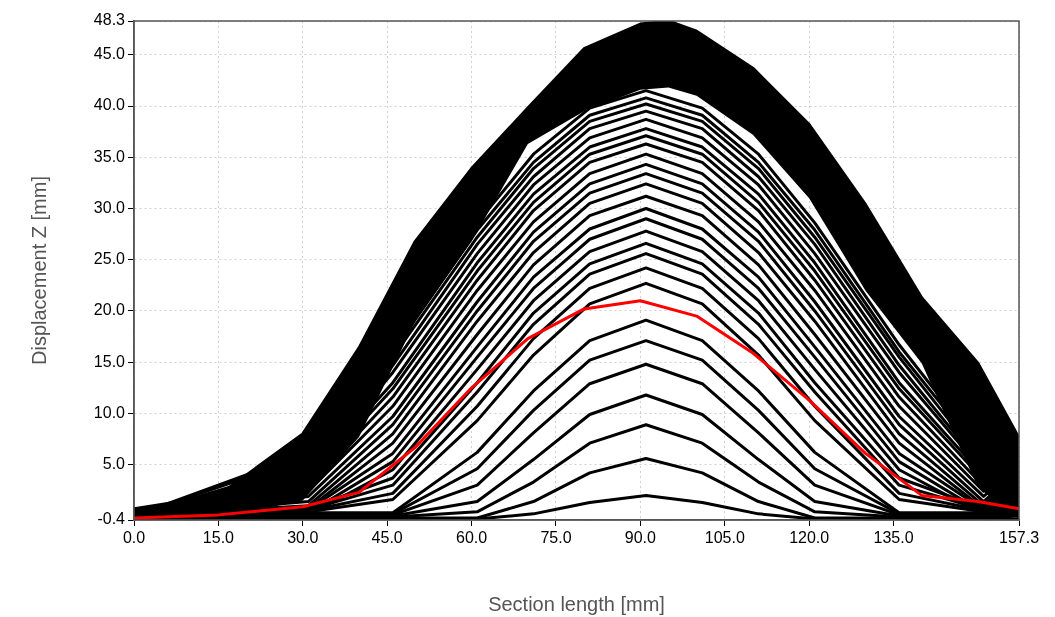 The width and height of the screenshot is (1055, 617). Describe the element at coordinates (387, 538) in the screenshot. I see `x-tick-label: 45.0` at that location.